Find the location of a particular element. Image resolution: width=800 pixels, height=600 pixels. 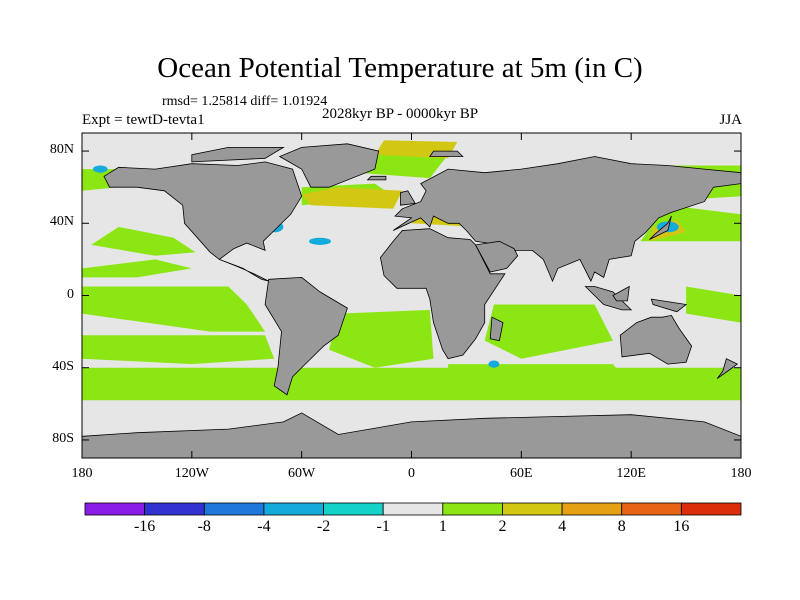

x-tick-label: 0 is located at coordinates (411, 473).